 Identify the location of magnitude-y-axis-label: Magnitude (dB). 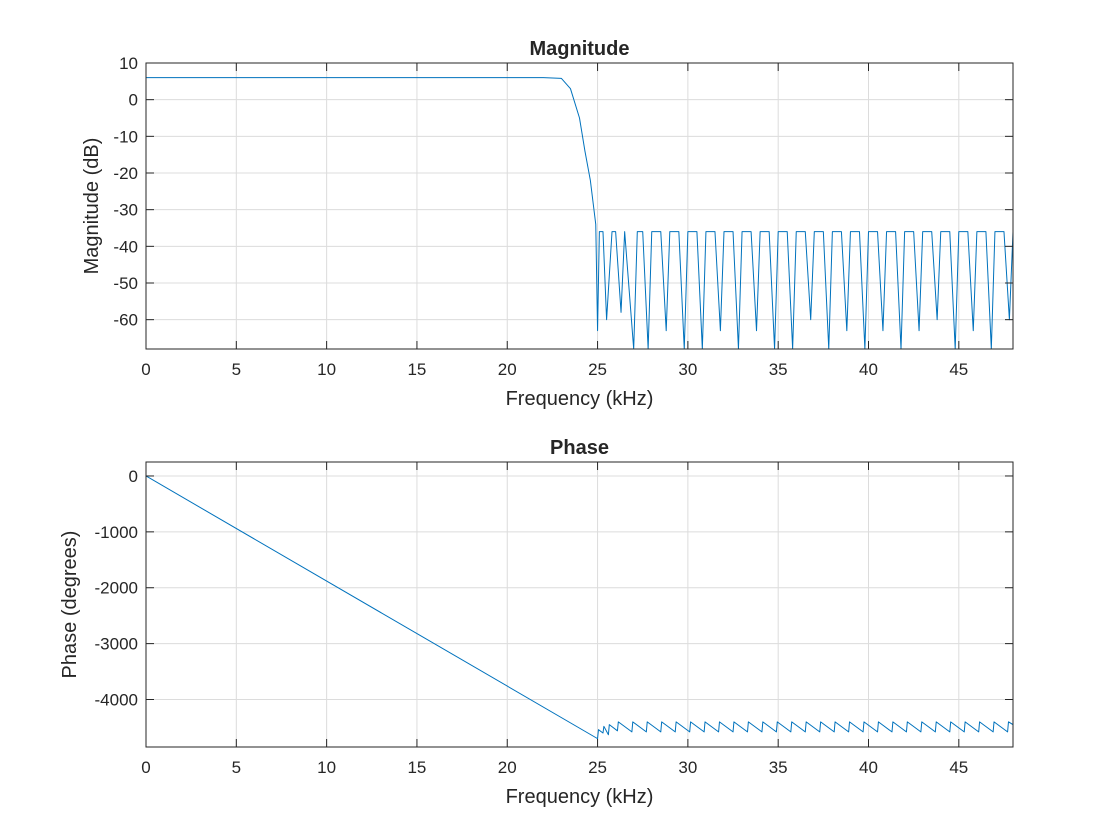
(92, 206).